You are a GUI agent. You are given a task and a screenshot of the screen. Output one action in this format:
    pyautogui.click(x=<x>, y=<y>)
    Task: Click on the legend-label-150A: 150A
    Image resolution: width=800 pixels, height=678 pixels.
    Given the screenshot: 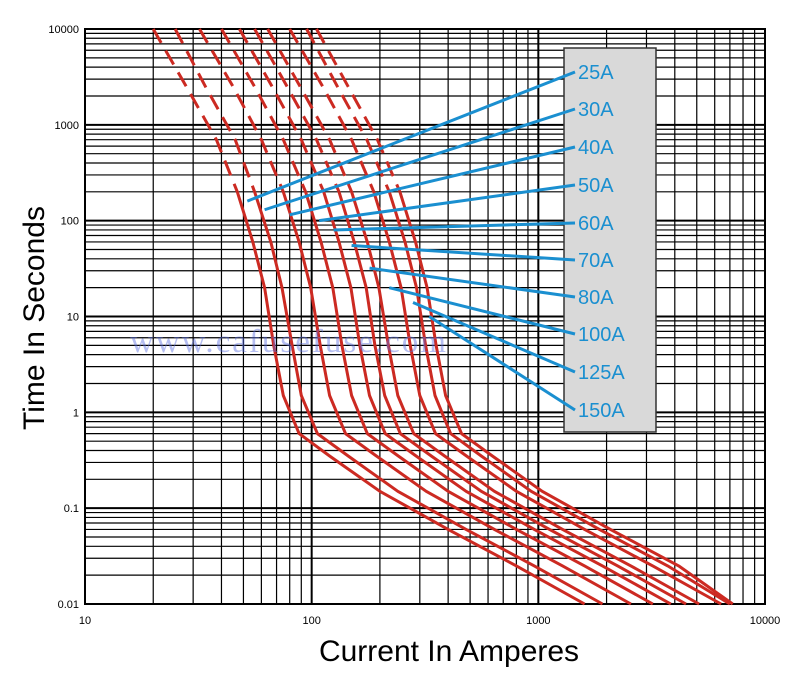 What is the action you would take?
    pyautogui.click(x=601, y=411)
    